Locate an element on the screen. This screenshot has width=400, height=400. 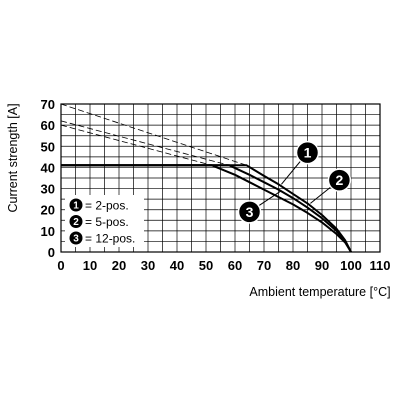
x-tick-label: 80 is located at coordinates (293, 265).